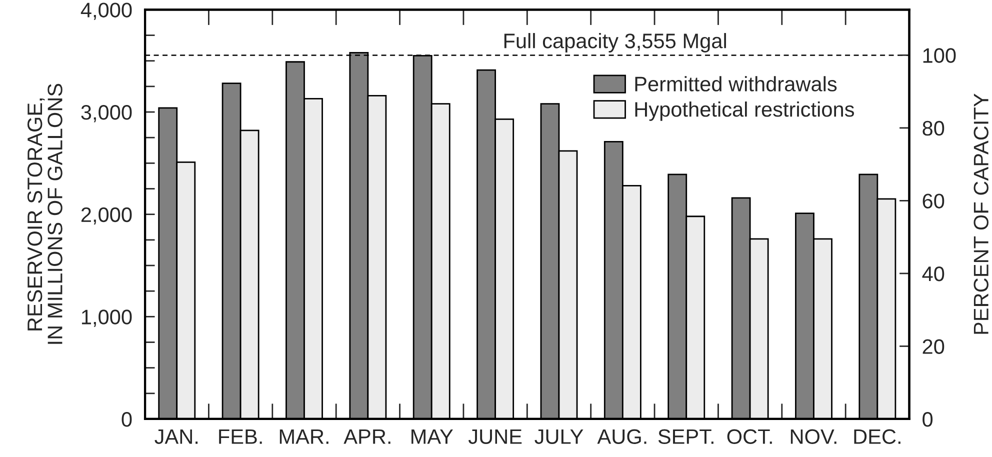 The image size is (992, 457). I want to click on y-axis-title: RESERVOIR STORAGE, IN MILLIONS OF GALLONS, so click(44, 214).